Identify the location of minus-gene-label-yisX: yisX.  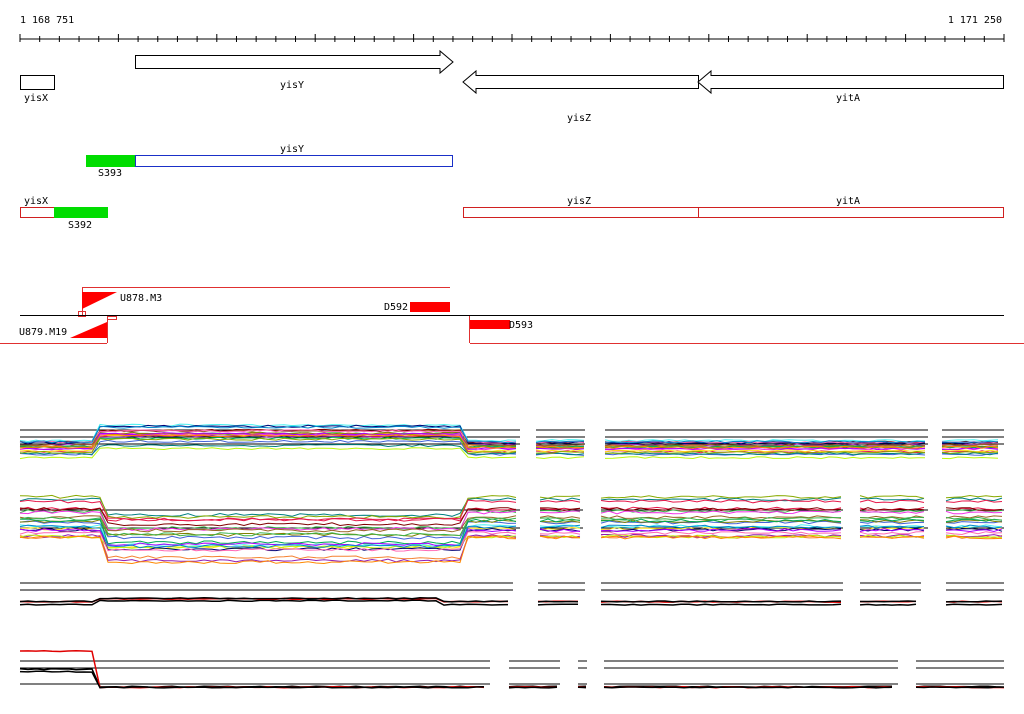
(36, 201).